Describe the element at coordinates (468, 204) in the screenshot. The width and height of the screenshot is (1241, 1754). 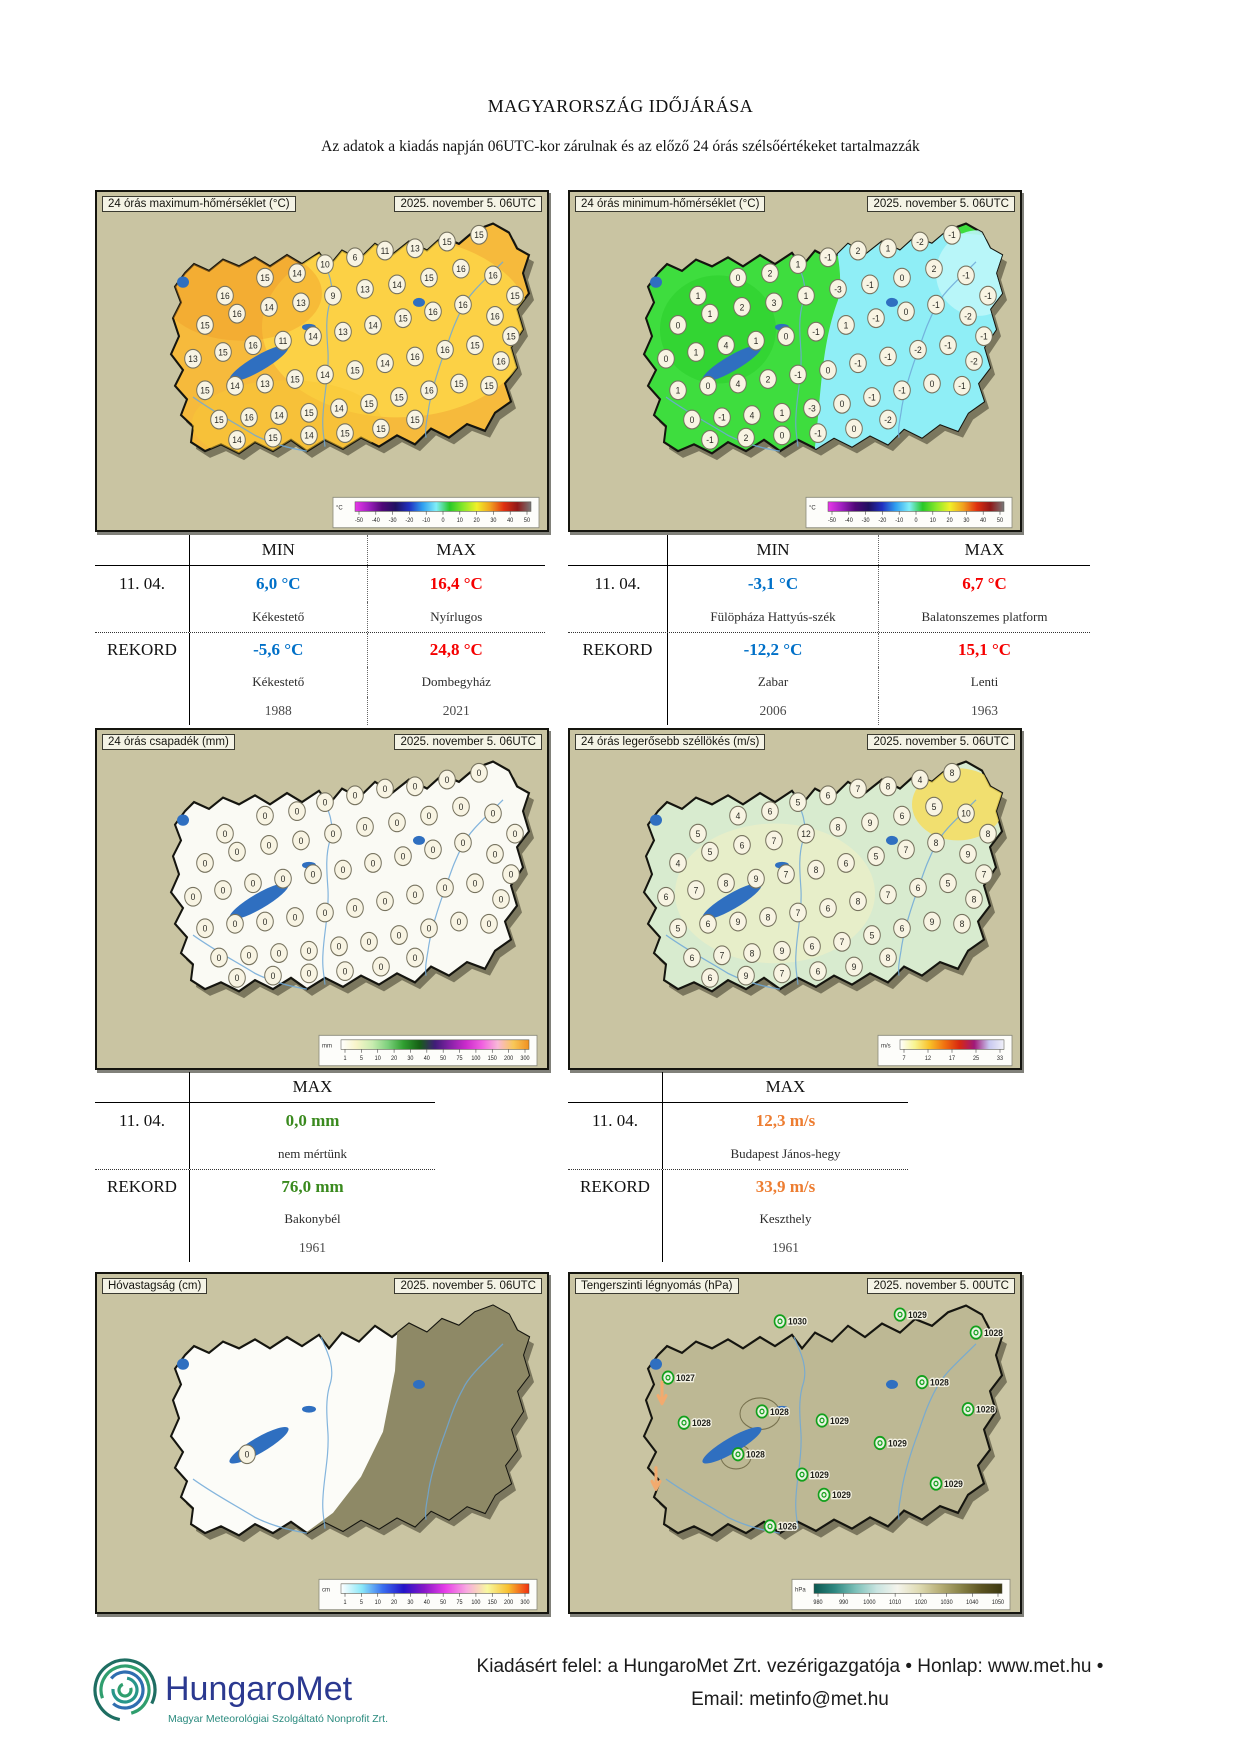
I see `map-date-max-temp: 2025. november 5. 06UTC` at that location.